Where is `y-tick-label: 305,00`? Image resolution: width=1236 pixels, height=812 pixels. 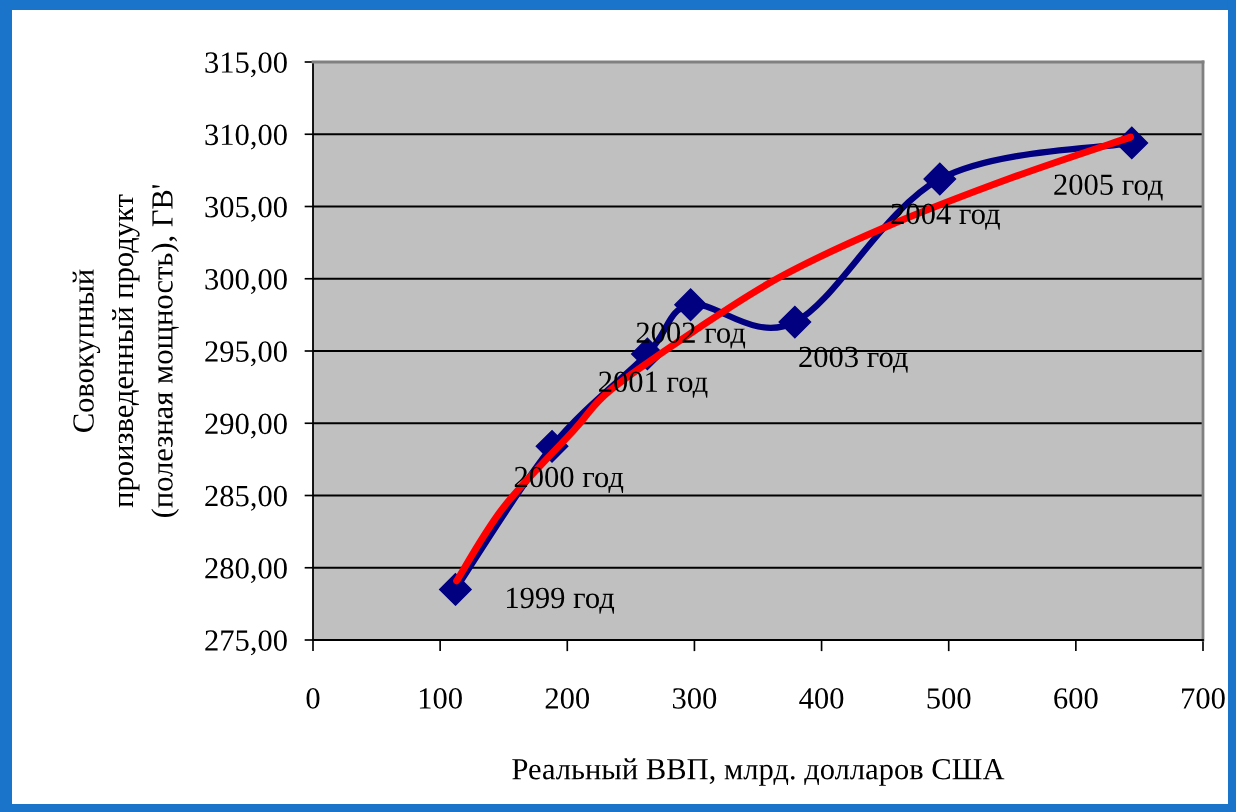 y-tick-label: 305,00 is located at coordinates (246, 209).